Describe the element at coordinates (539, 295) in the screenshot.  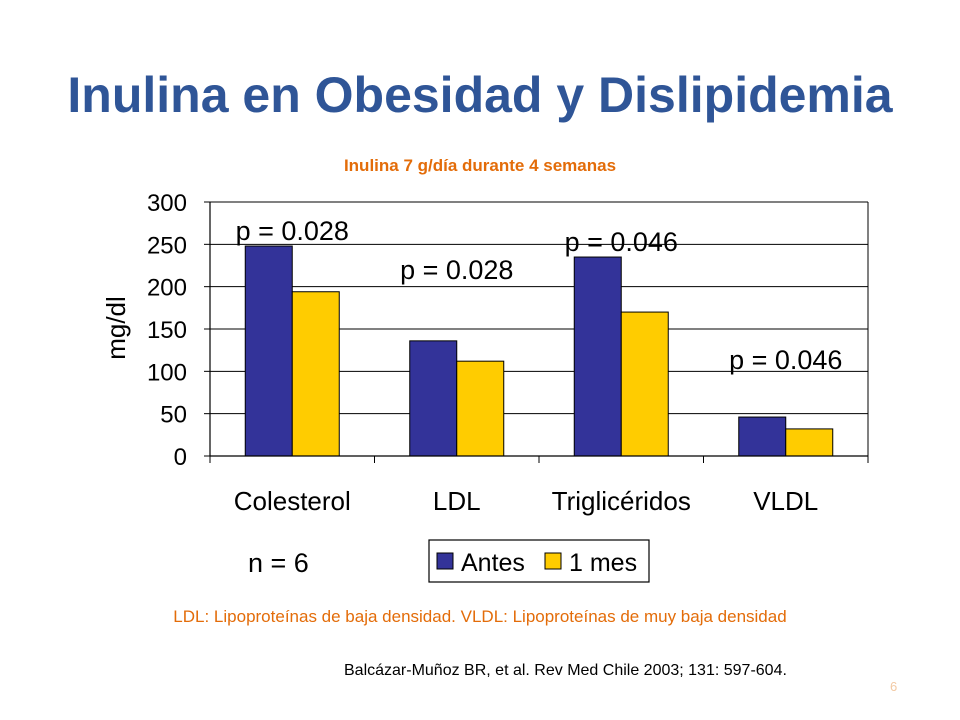
I see `p-value-annotations: p = 0.028 p = 0.028 p = 0.046 p = 0.046` at that location.